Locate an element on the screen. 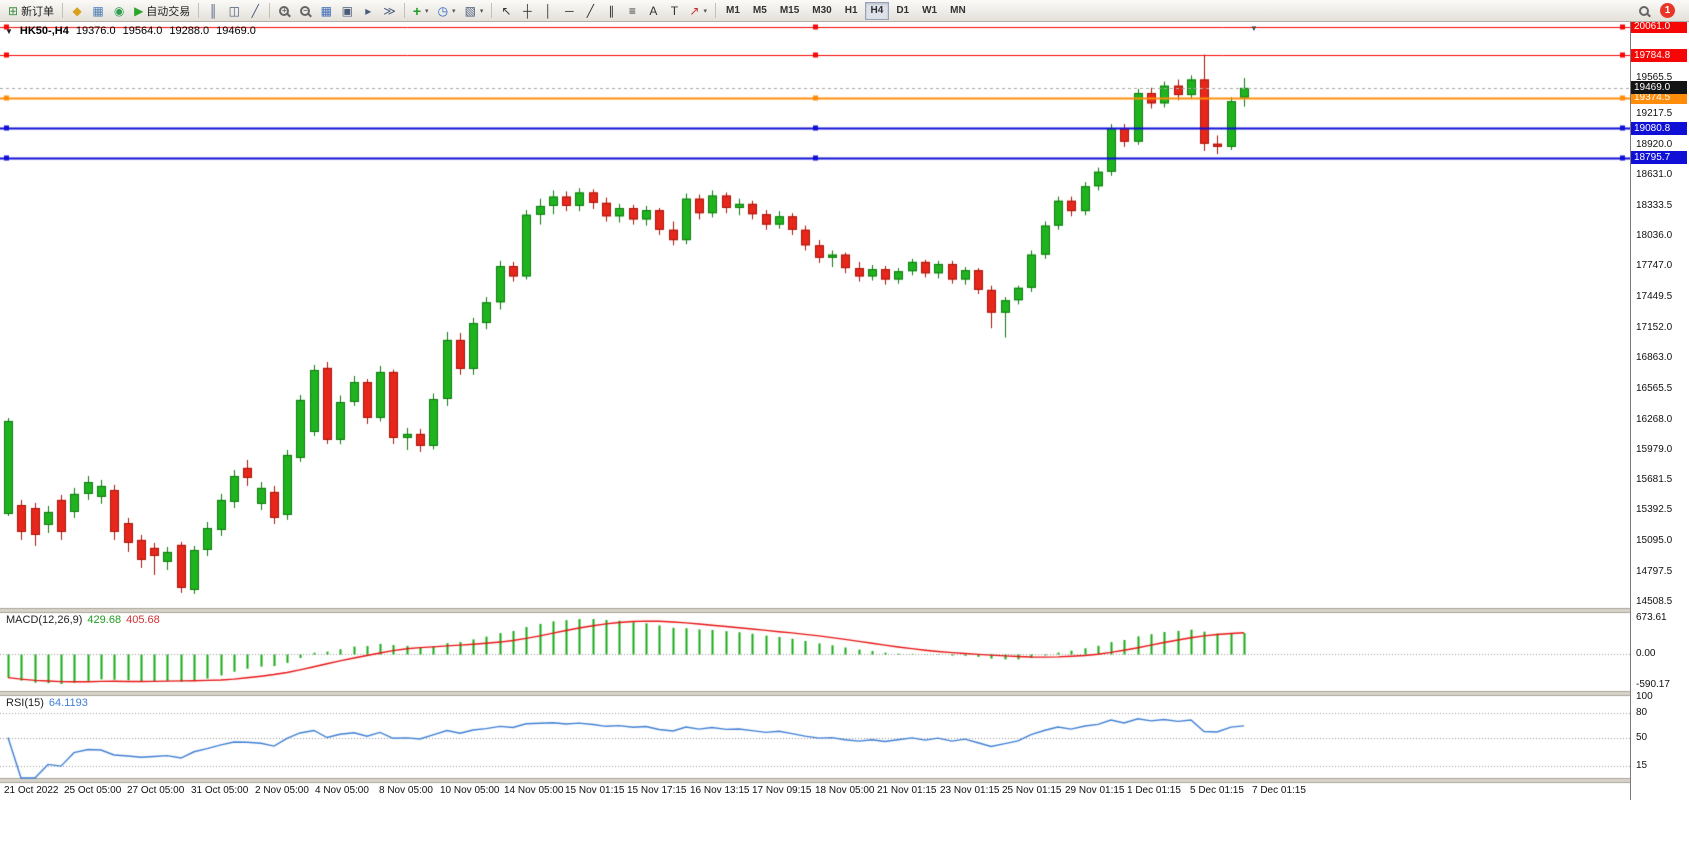 This screenshot has width=1689, height=860. data-window-button: ▦ is located at coordinates (98, 11).